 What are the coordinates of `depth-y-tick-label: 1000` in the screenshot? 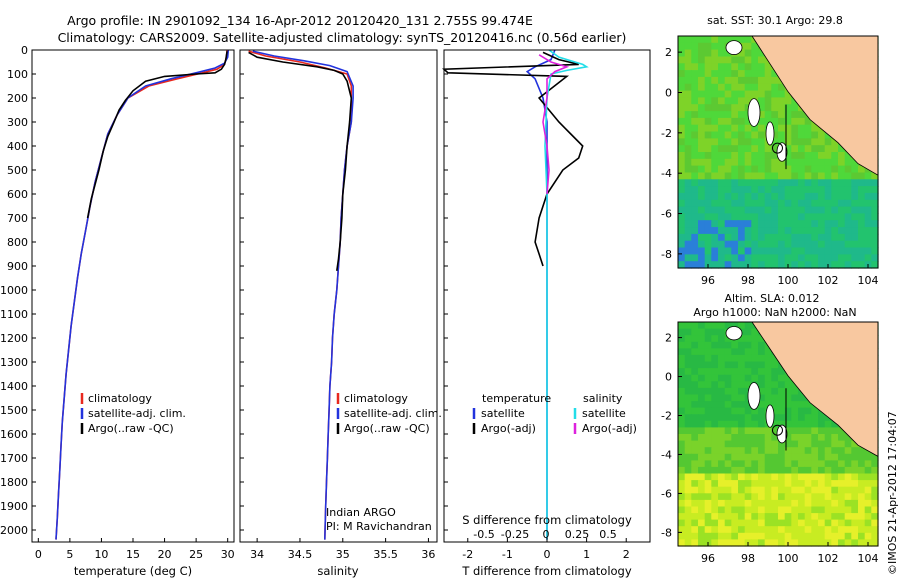 It's located at (14, 290).